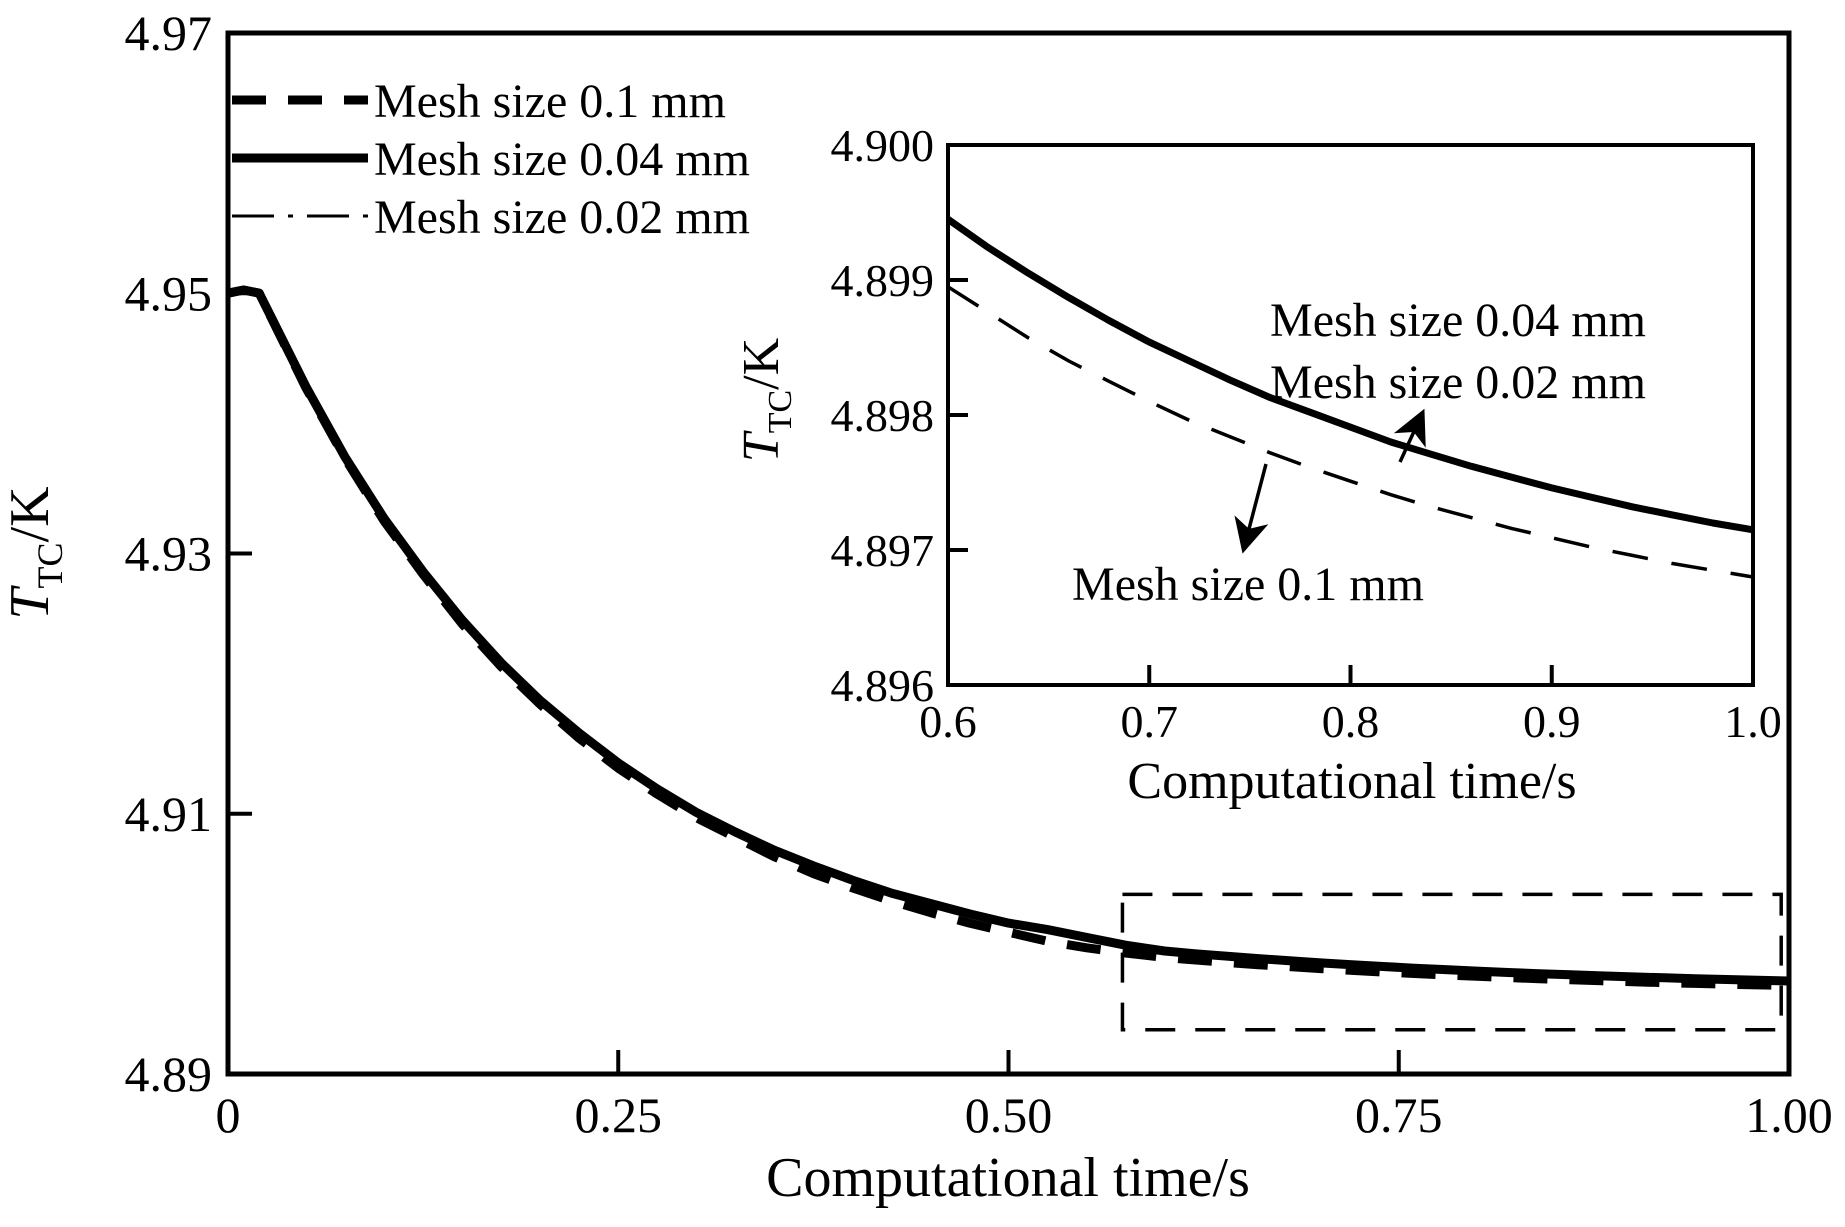  I want to click on main-x-tick-label: 0.25, so click(619, 1115).